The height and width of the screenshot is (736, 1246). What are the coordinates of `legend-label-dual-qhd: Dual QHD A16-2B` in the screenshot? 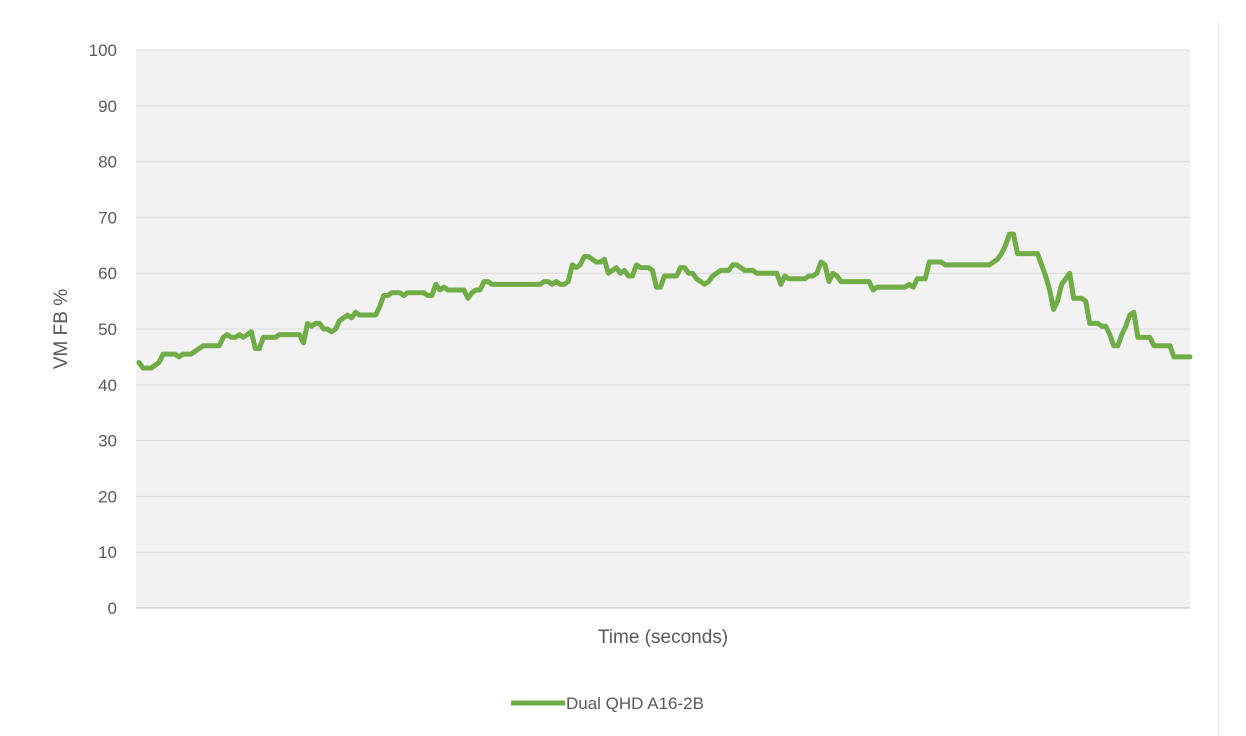 It's located at (635, 703).